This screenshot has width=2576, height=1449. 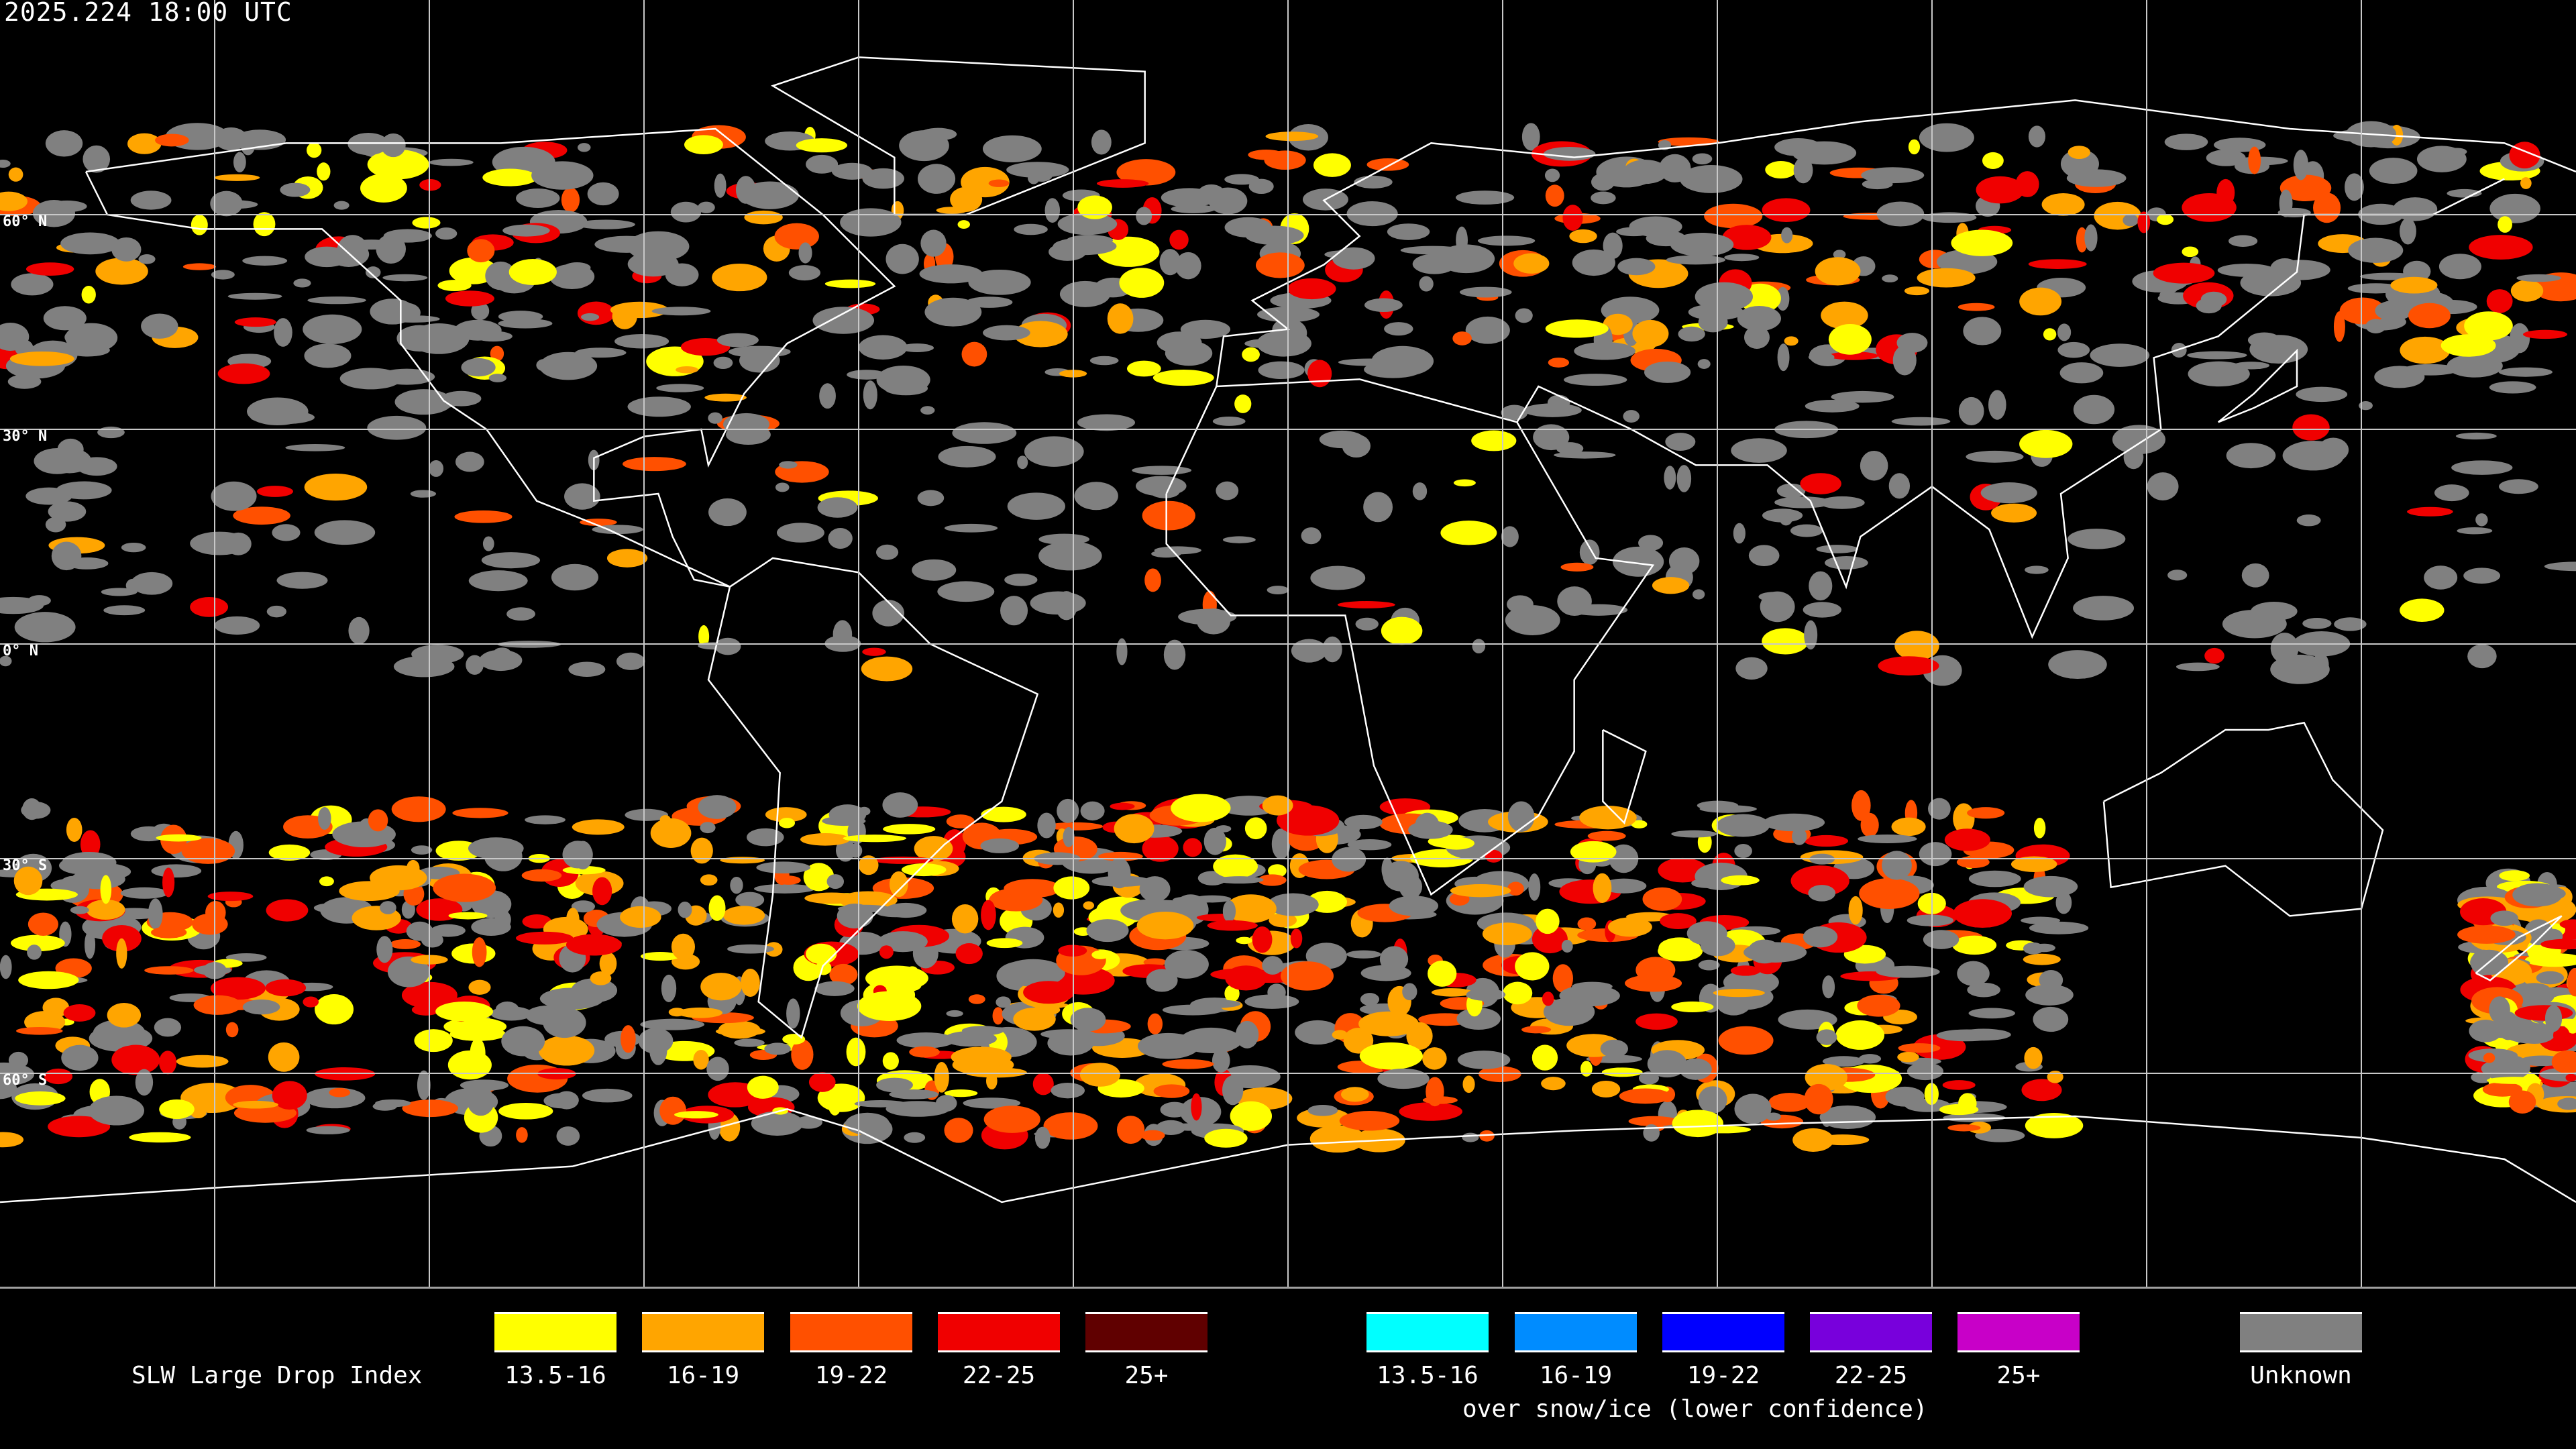 I want to click on legend-swatch, so click(x=555, y=1332).